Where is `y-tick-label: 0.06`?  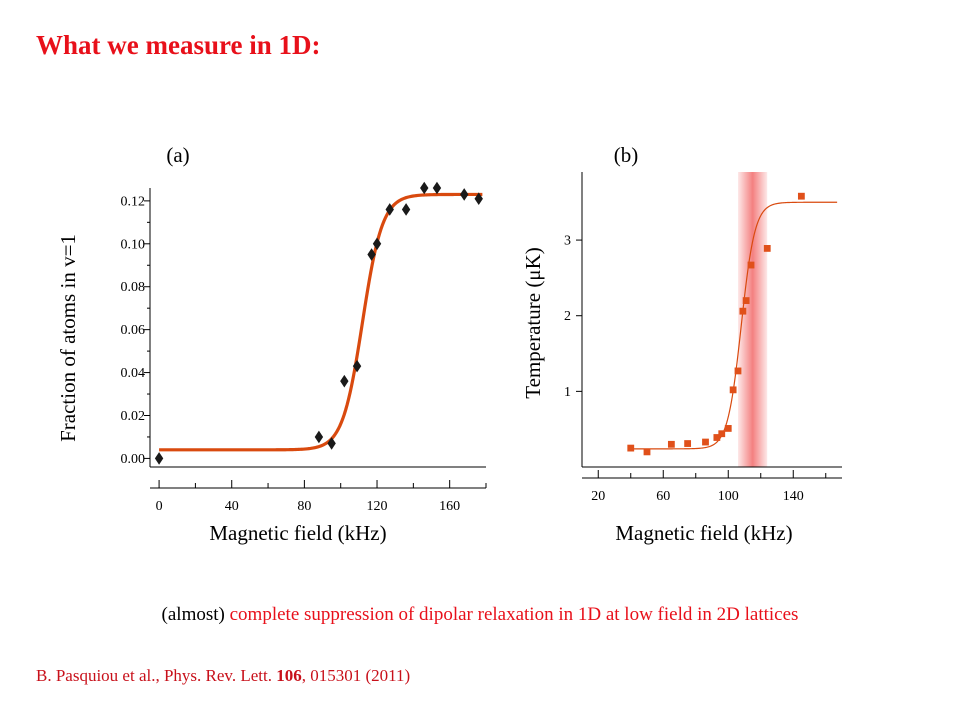
y-tick-label: 0.06 is located at coordinates (133, 330).